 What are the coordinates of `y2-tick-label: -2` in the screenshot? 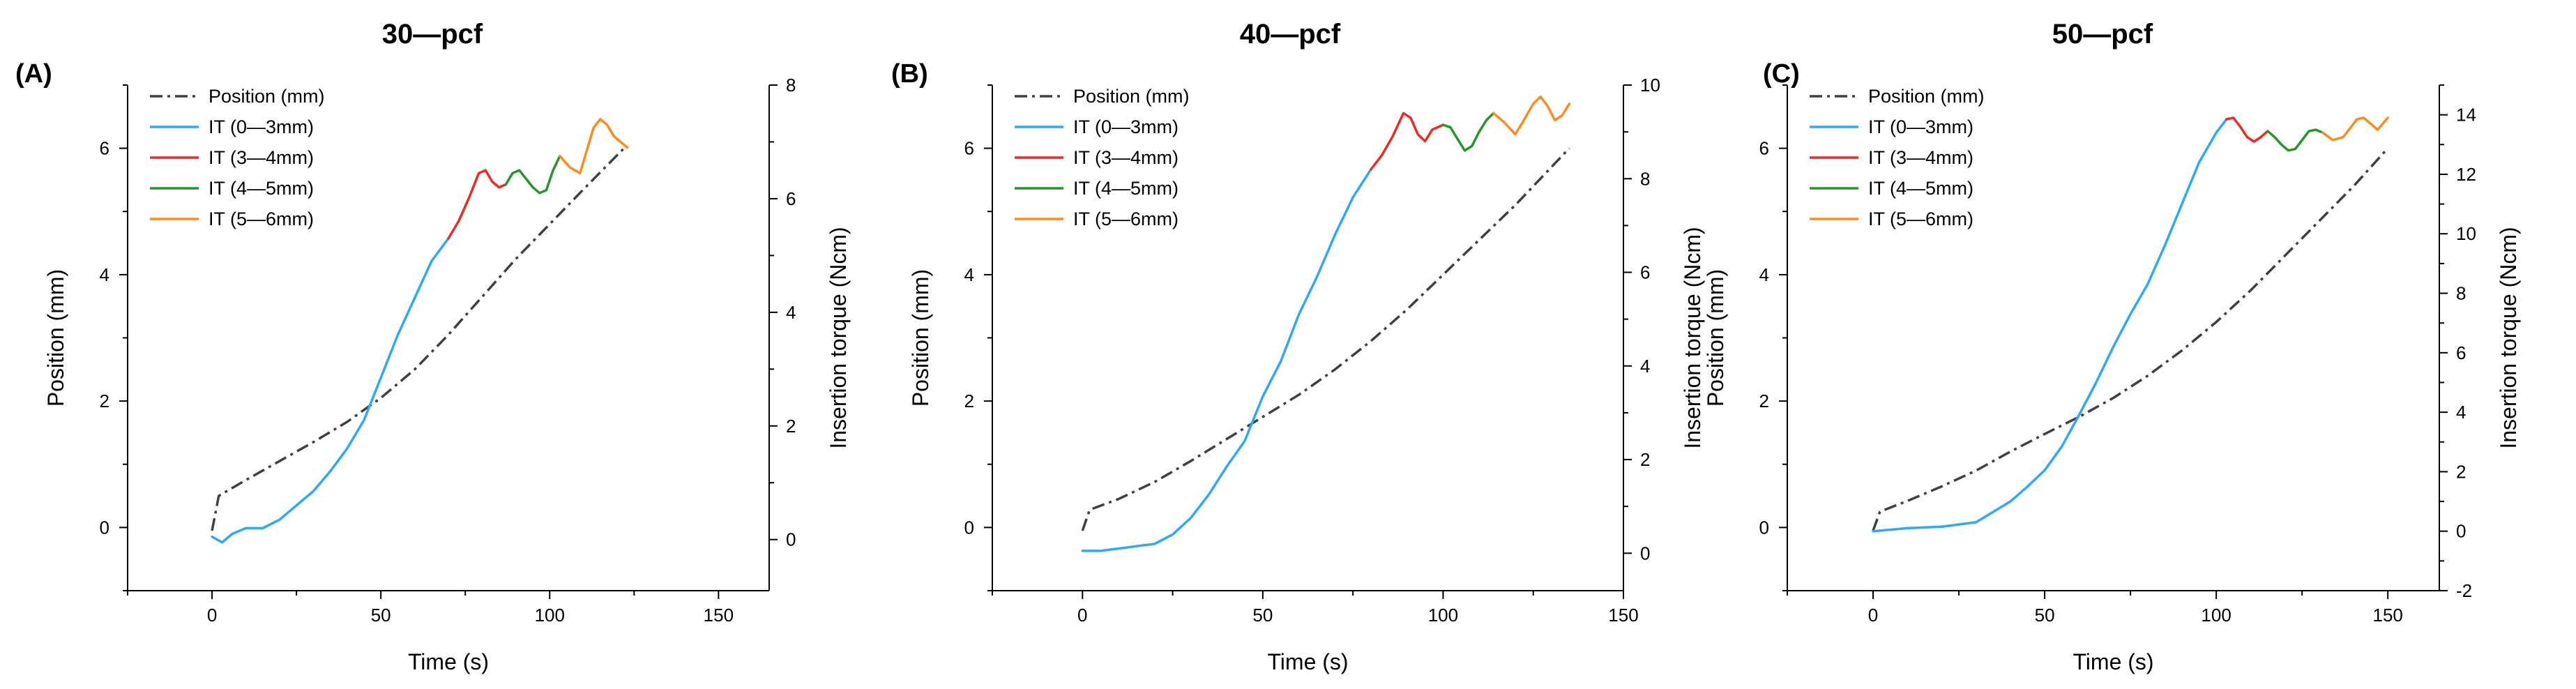 It's located at (2464, 590).